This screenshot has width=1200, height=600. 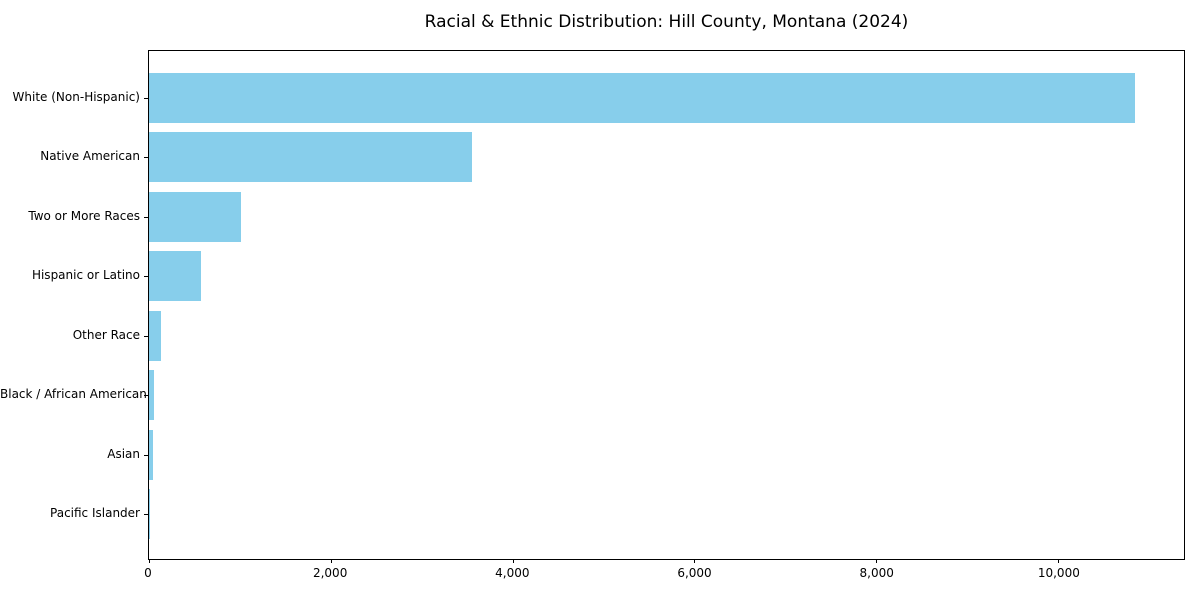 What do you see at coordinates (146, 158) in the screenshot?
I see `y-tick-native-american` at bounding box center [146, 158].